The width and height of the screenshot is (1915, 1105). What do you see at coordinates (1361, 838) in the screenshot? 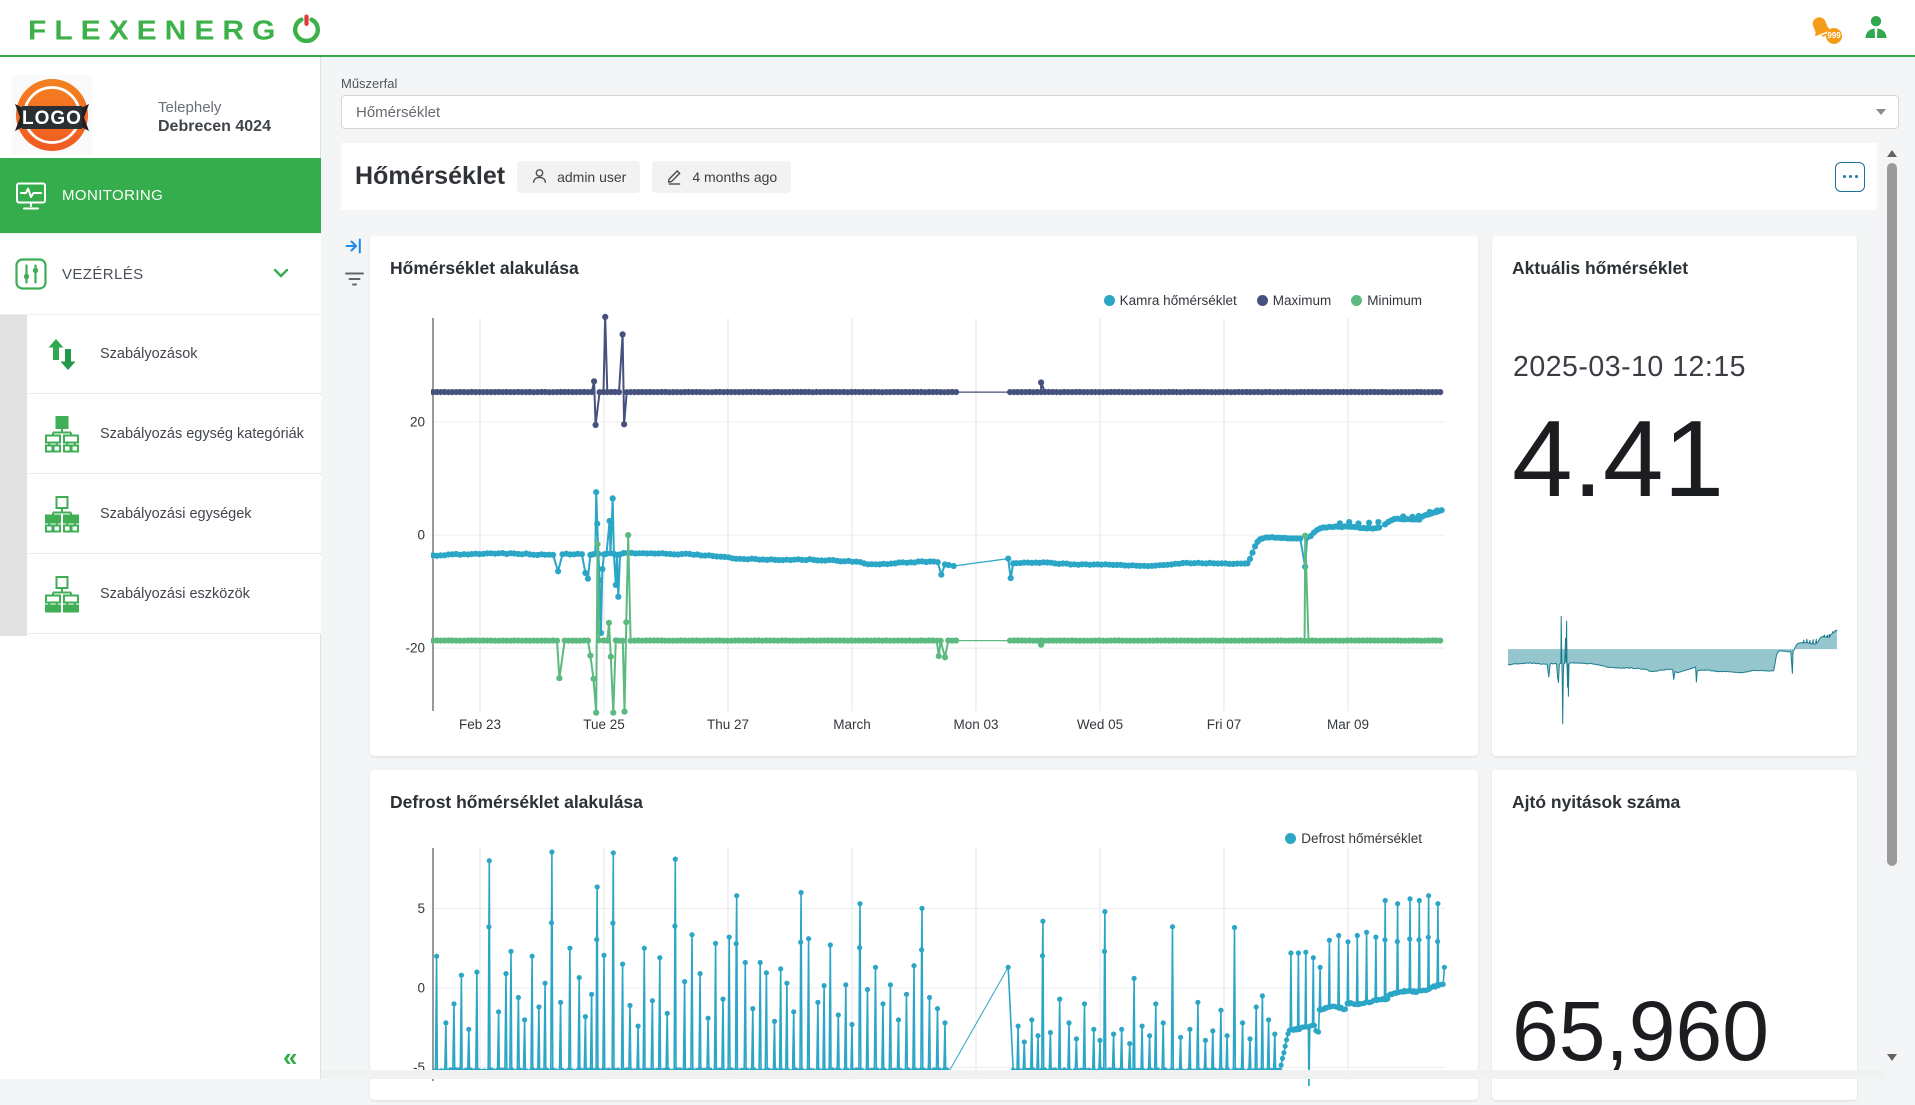
I see `legend-label: Defrost hőmérséklet` at bounding box center [1361, 838].